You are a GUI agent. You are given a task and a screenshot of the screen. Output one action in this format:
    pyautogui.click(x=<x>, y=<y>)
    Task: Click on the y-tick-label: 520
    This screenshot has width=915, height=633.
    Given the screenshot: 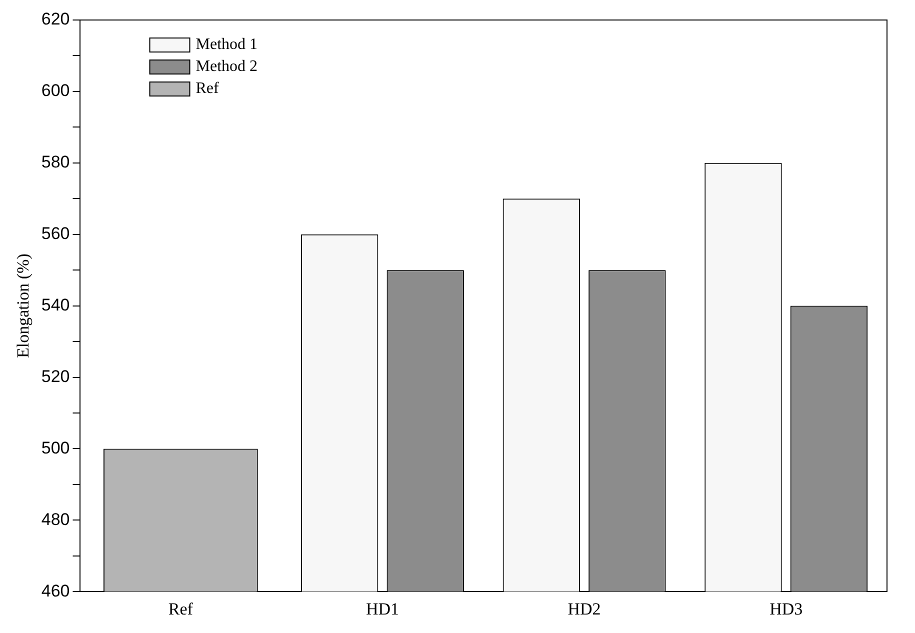 What is the action you would take?
    pyautogui.click(x=55, y=376)
    